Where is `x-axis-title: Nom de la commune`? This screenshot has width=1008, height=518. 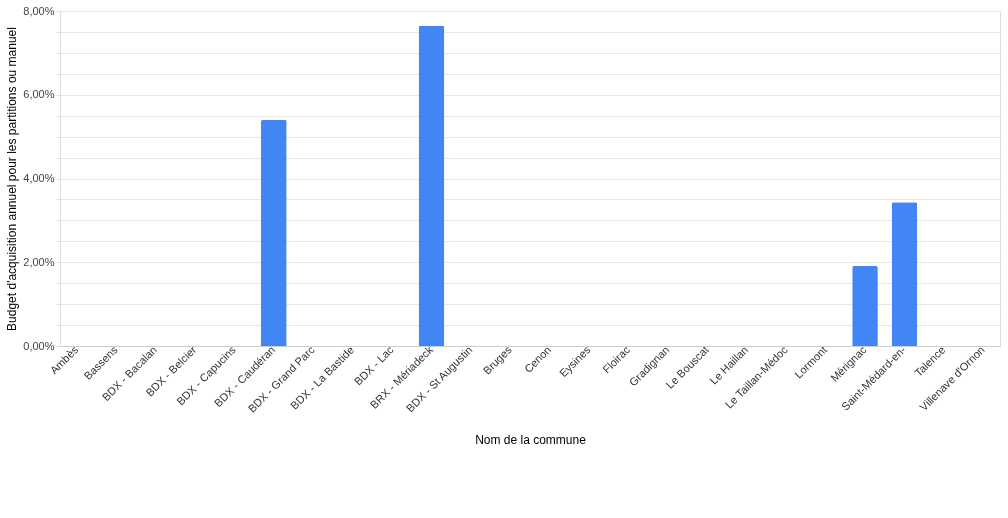 x-axis-title: Nom de la commune is located at coordinates (531, 439).